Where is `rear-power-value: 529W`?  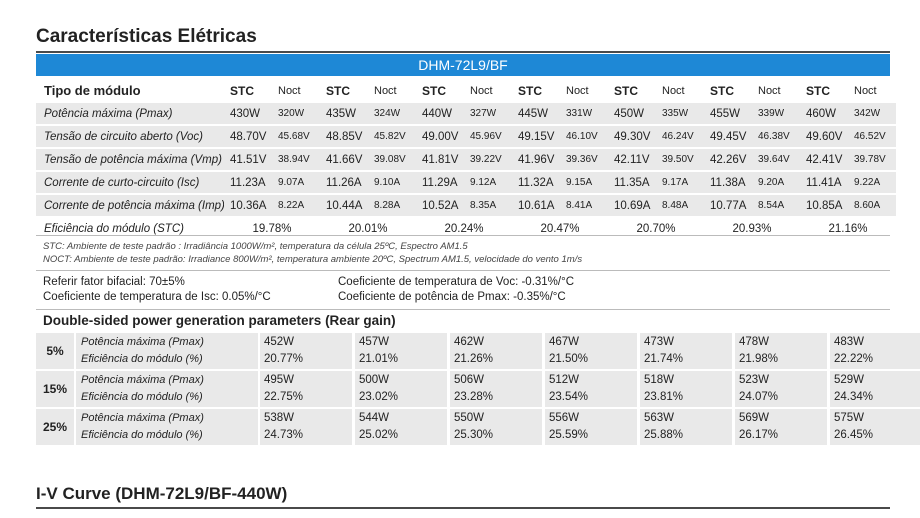
rear-power-value: 529W is located at coordinates (849, 380).